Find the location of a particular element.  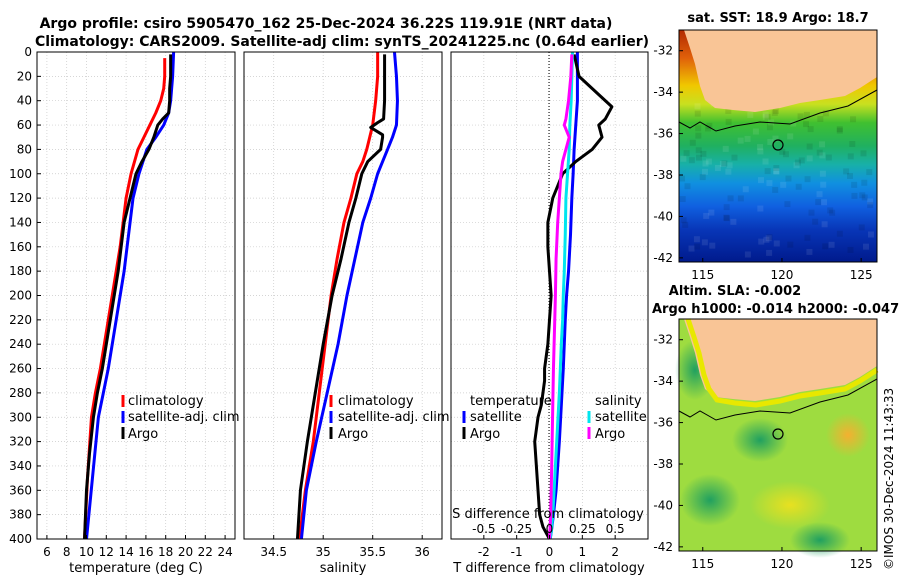

x-tick-label: 8 is located at coordinates (67, 552).